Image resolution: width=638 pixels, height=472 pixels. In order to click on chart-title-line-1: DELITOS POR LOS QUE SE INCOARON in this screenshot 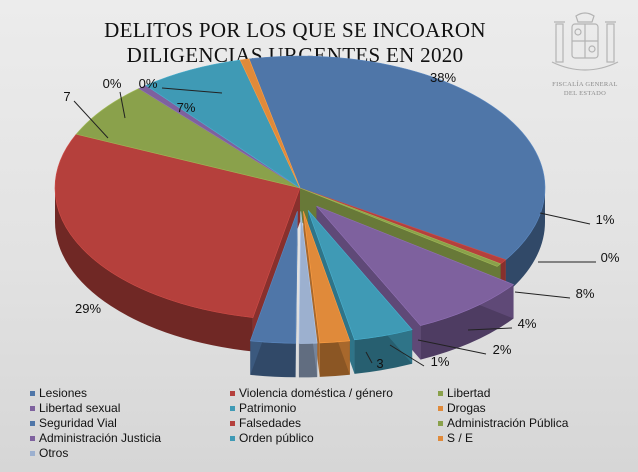, I will do `click(295, 30)`.